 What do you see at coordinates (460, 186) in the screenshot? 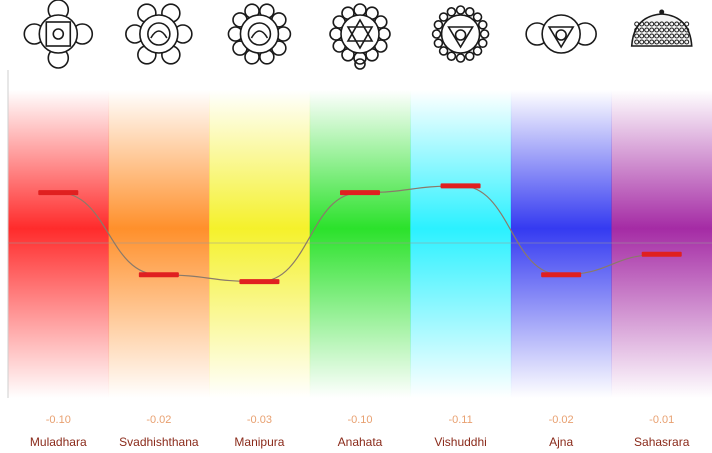
I see `marker-vishuddhi` at bounding box center [460, 186].